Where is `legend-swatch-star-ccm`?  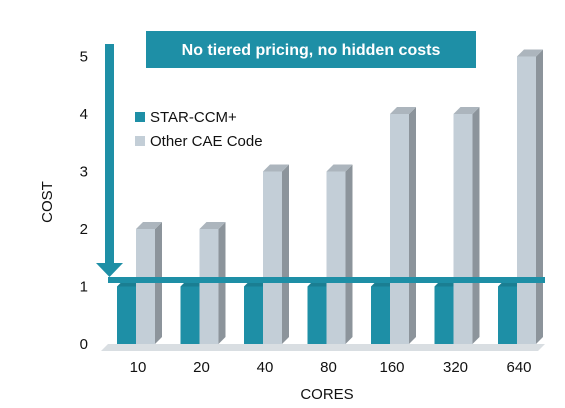 legend-swatch-star-ccm is located at coordinates (140, 117).